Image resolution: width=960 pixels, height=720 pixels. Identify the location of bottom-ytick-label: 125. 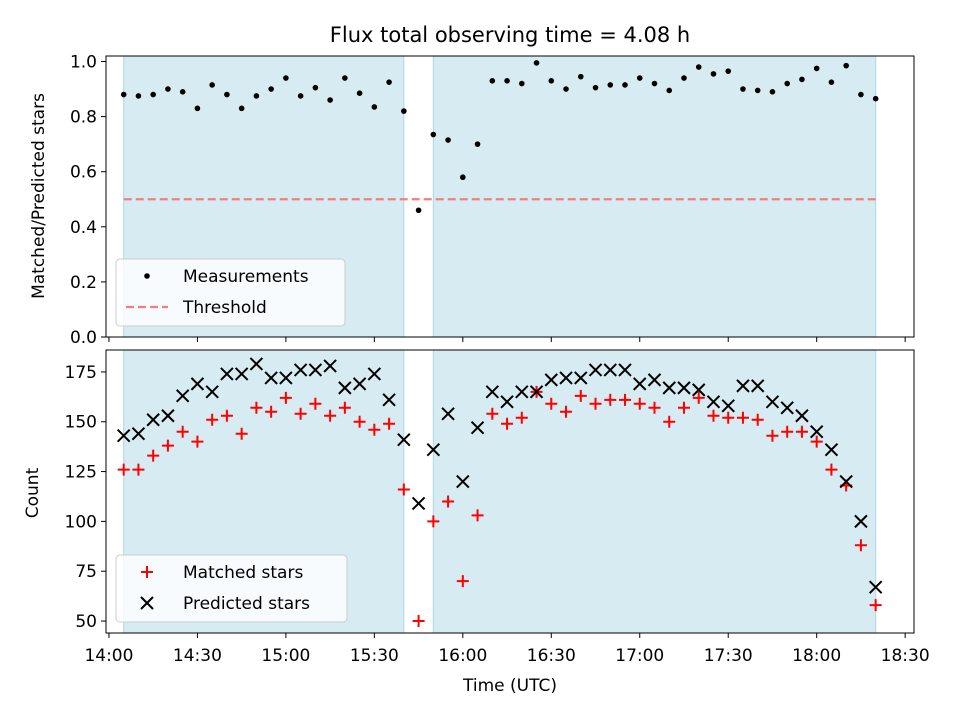
(81, 473).